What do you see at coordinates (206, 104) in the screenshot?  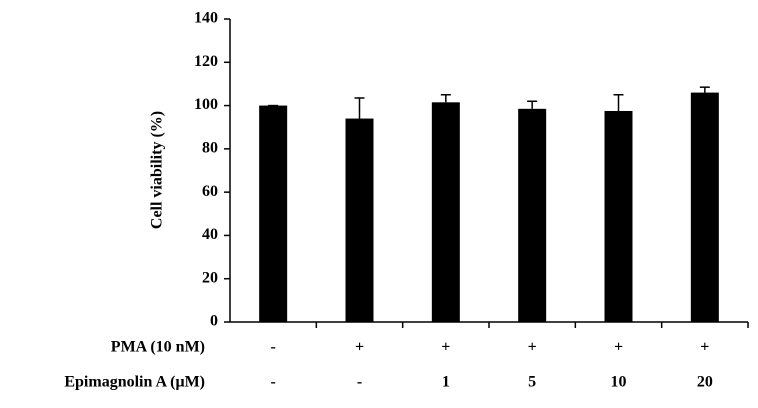 I see `y-tick-label: 100` at bounding box center [206, 104].